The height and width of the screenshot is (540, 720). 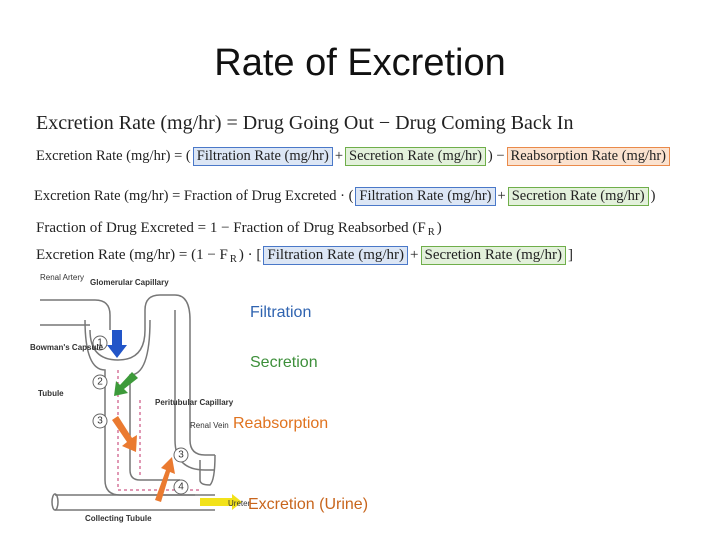 What do you see at coordinates (75, 314) in the screenshot?
I see `renal-artery` at bounding box center [75, 314].